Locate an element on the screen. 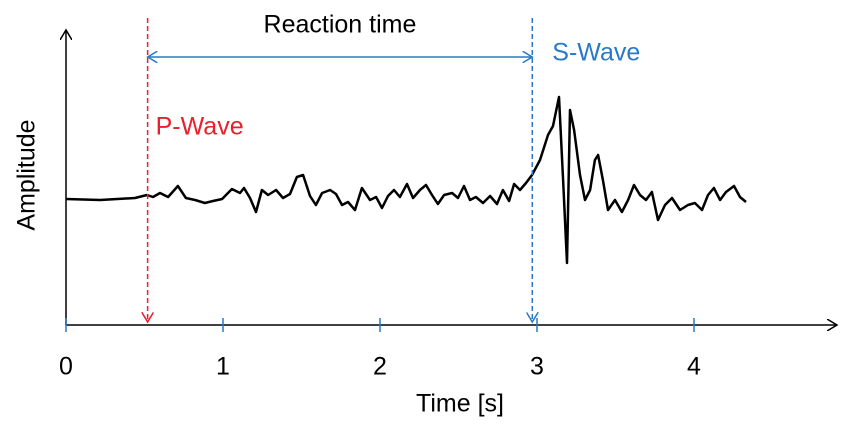 The height and width of the screenshot is (429, 850). y-axis-label: Amplitude is located at coordinates (27, 174).